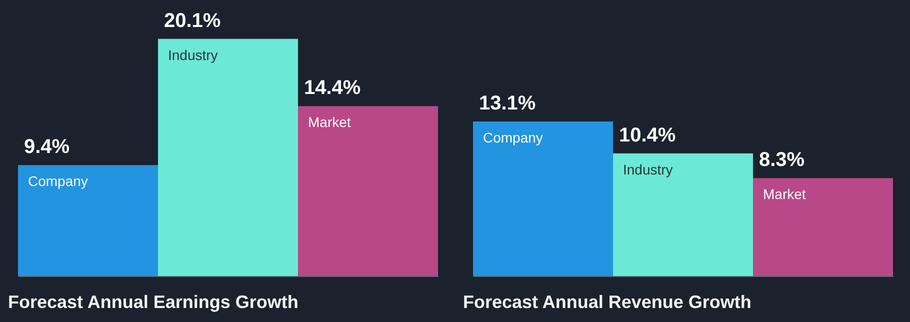  What do you see at coordinates (607, 302) in the screenshot?
I see `text: Forecast Annual Revenue Growth` at bounding box center [607, 302].